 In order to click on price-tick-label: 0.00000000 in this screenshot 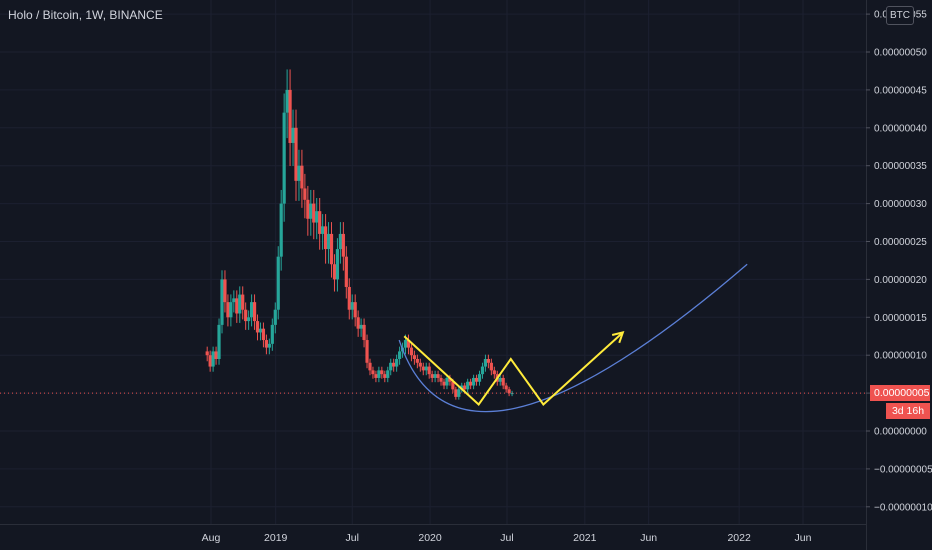, I will do `click(900, 432)`.